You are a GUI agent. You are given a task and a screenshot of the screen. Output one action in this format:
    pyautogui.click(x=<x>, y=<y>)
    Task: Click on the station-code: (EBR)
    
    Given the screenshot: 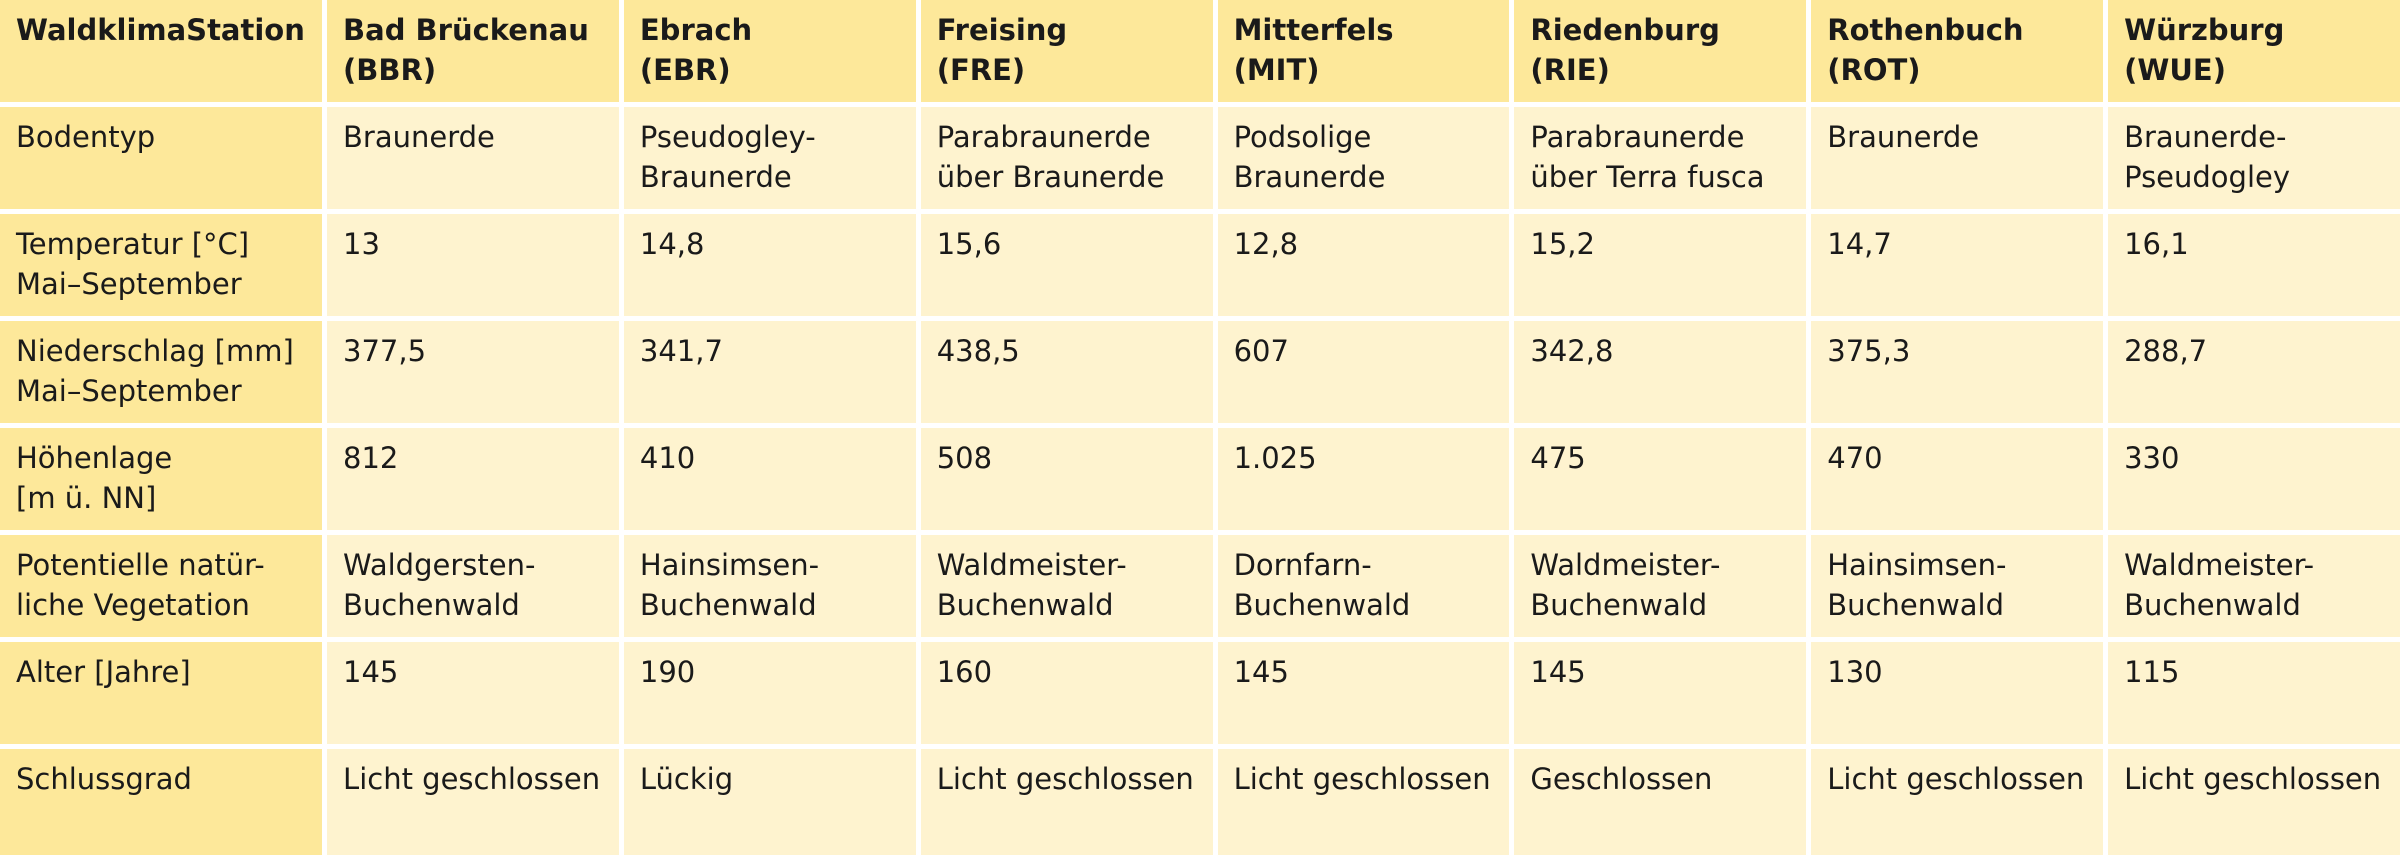 What is the action you would take?
    pyautogui.click(x=685, y=70)
    